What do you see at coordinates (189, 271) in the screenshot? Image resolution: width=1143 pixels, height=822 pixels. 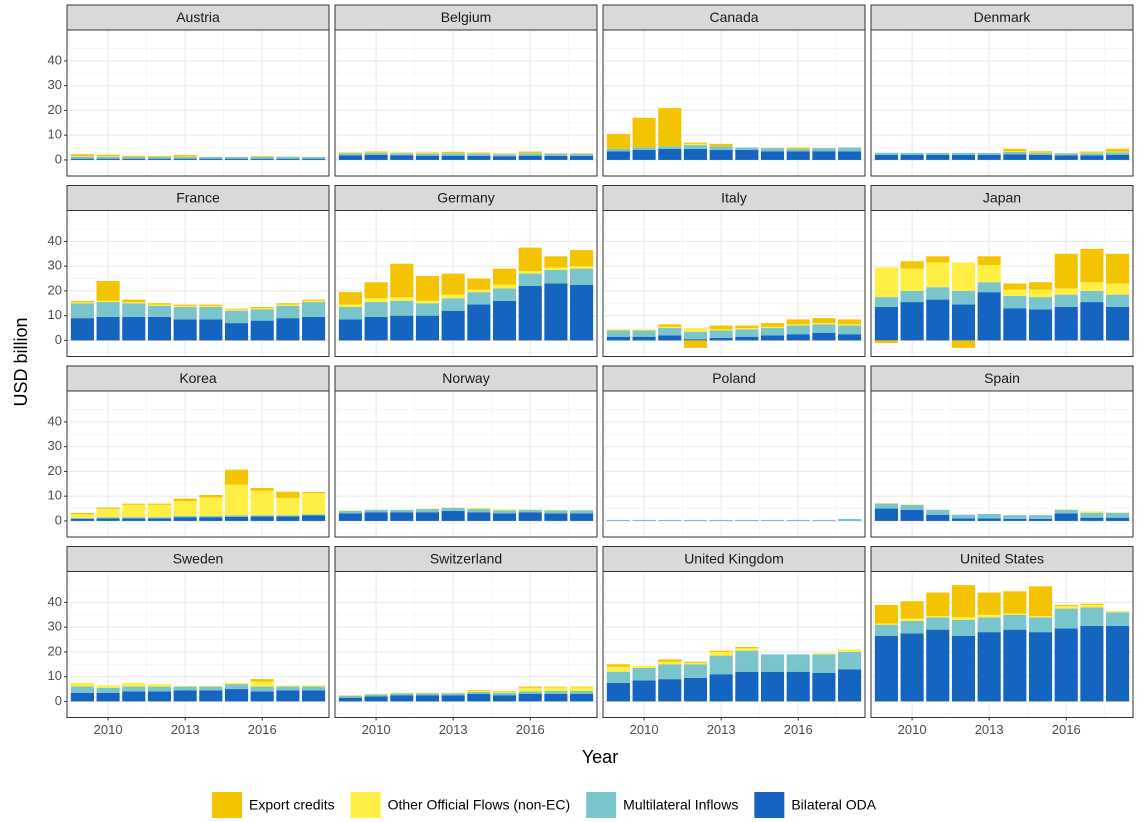 I see `panel: France 0 10 20 30 40` at bounding box center [189, 271].